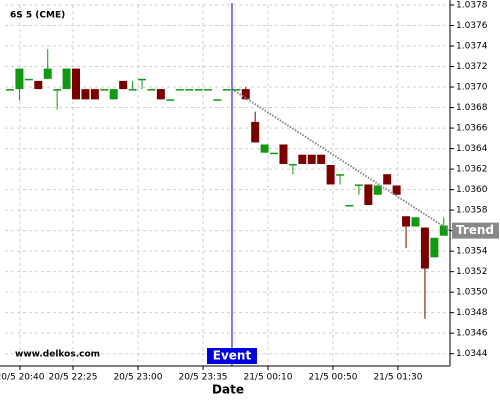 Image resolution: width=500 pixels, height=400 pixels. I want to click on x-tick-label: 20/5 23:00, so click(137, 378).